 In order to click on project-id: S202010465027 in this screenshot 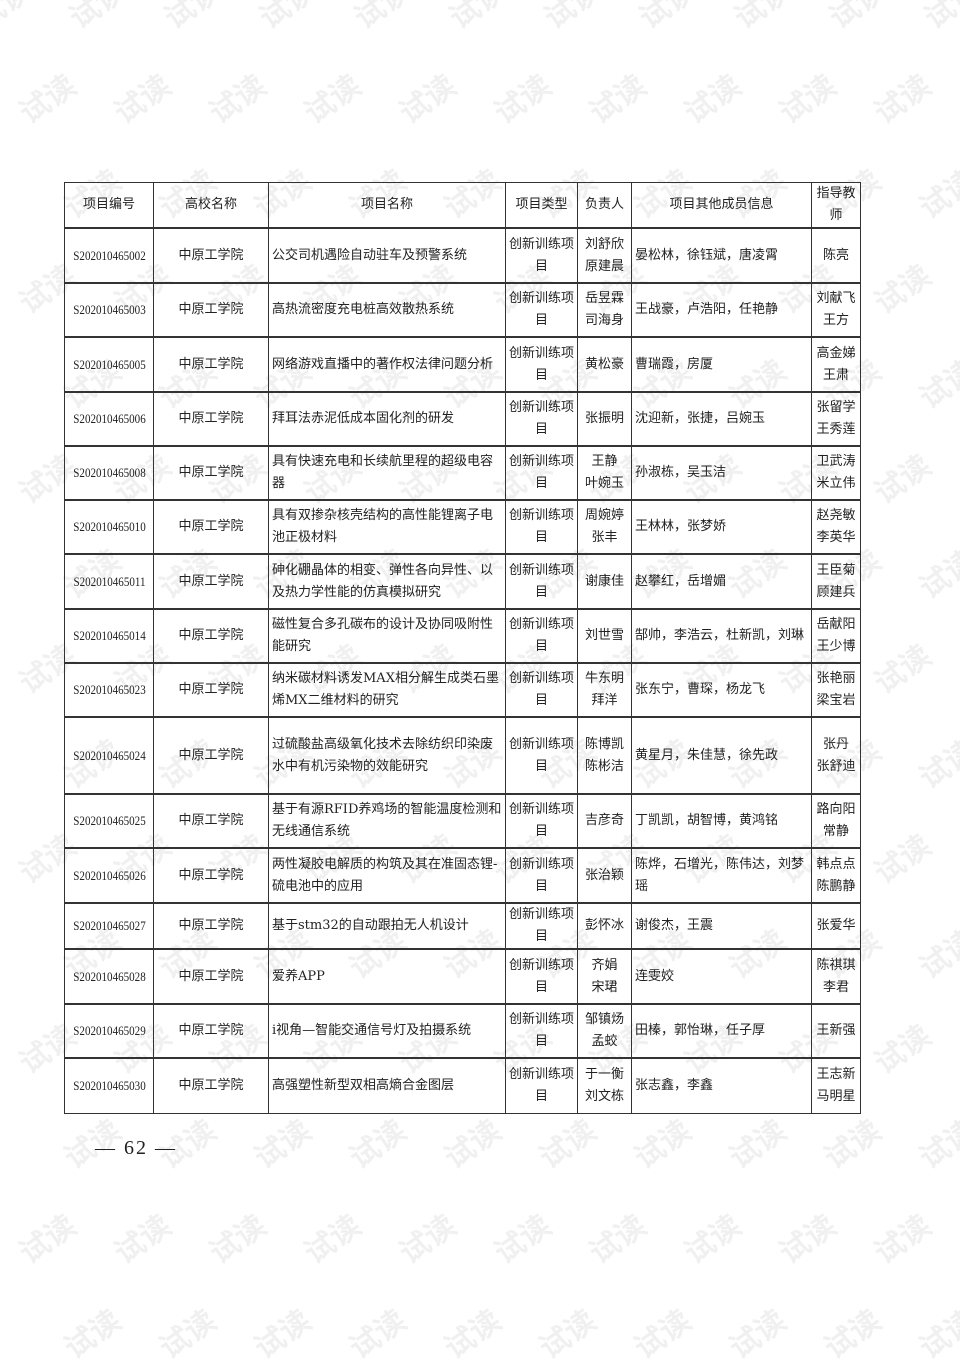, I will do `click(109, 926)`.